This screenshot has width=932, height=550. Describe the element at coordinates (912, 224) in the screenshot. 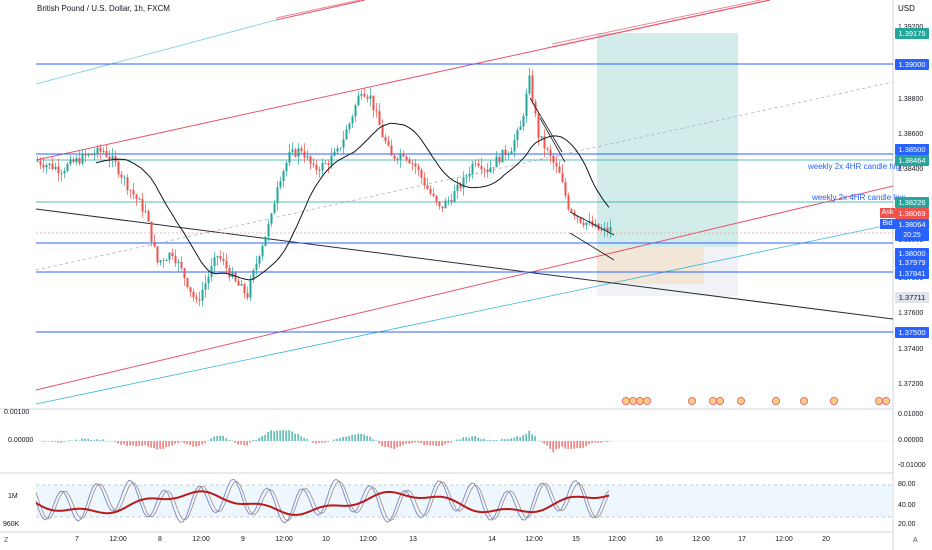

I see `bid-price-tag: 1.38064` at that location.